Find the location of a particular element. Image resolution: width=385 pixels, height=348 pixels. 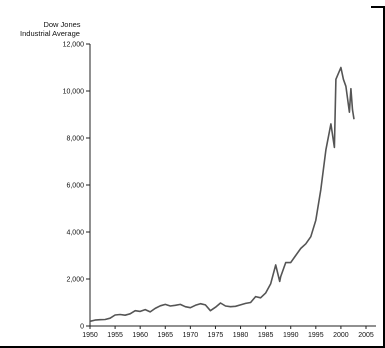

y-tick-label: 8,000 is located at coordinates (75, 139).